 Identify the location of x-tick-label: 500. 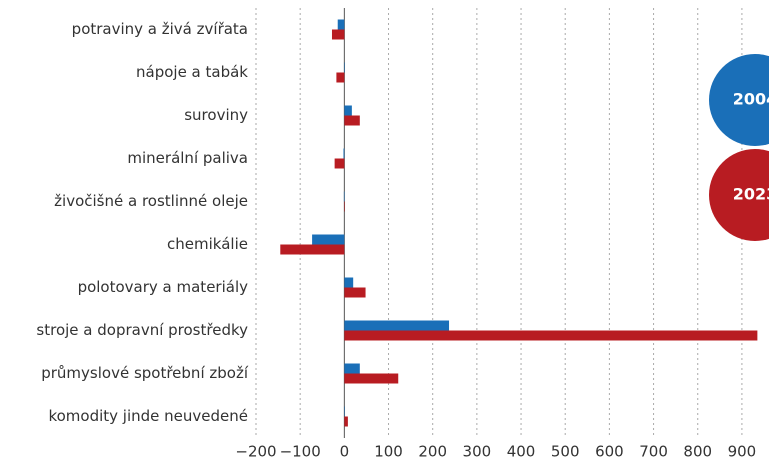
(565, 452).